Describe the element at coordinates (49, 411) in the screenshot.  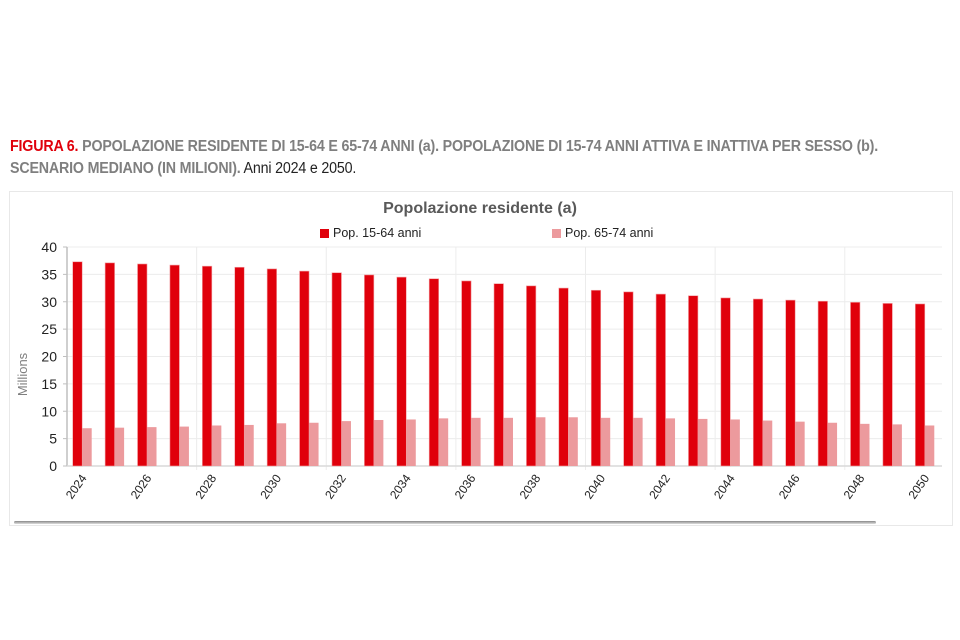
I see `y-tick-label: 10` at that location.